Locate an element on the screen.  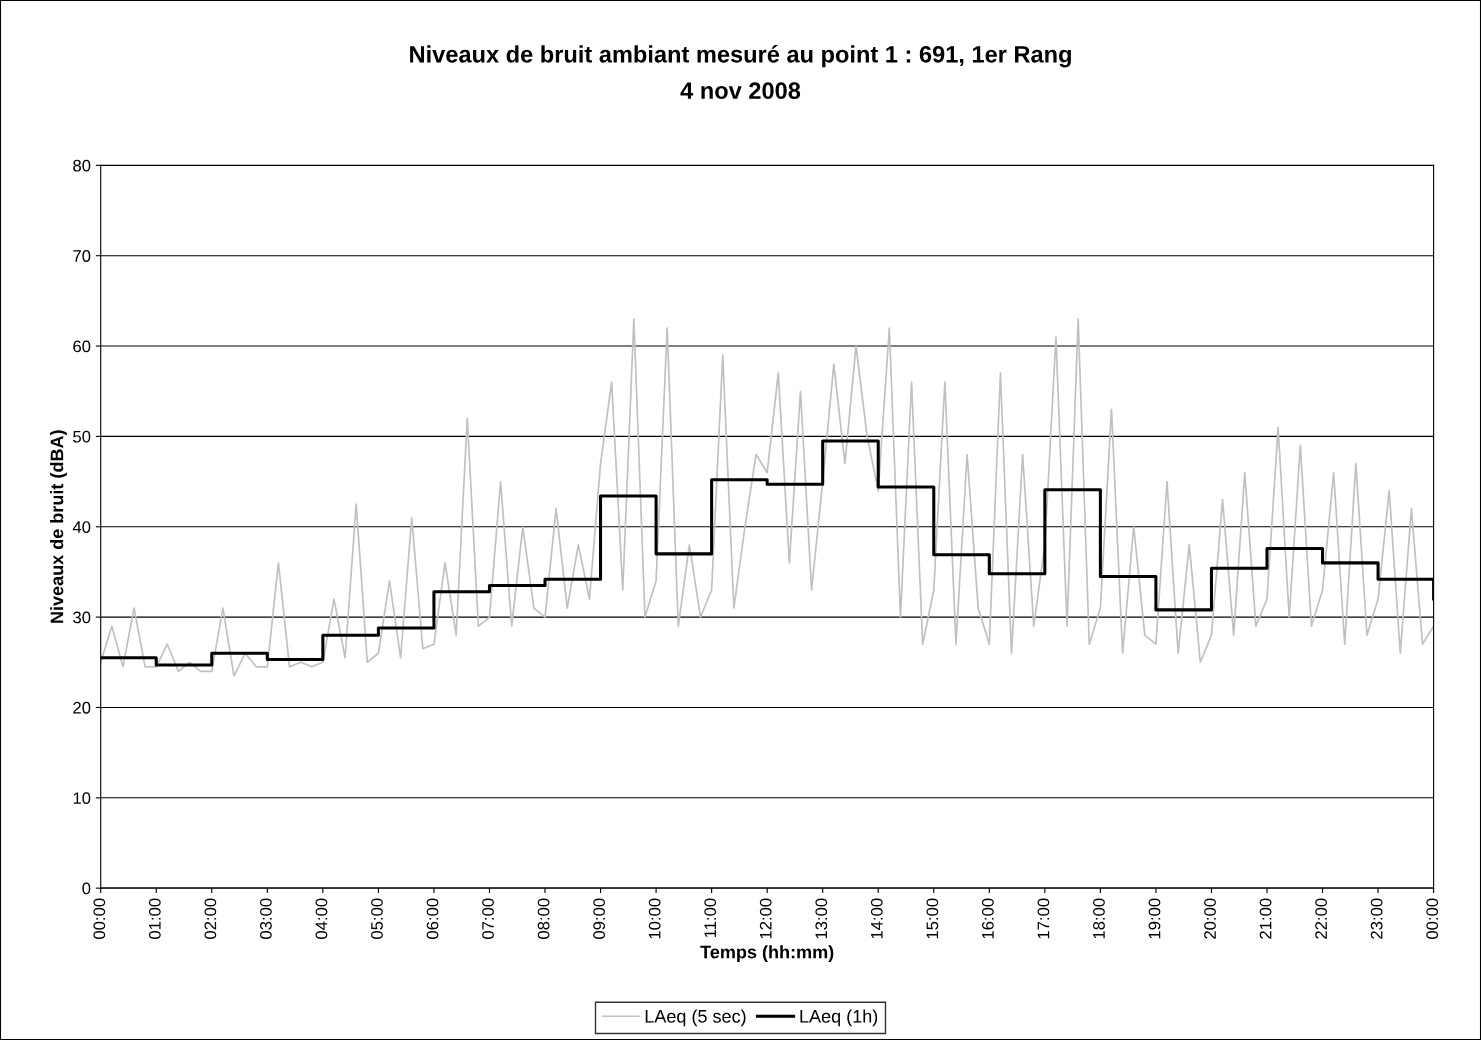
x-axis-title: Temps (hh:mm) is located at coordinates (767, 953).